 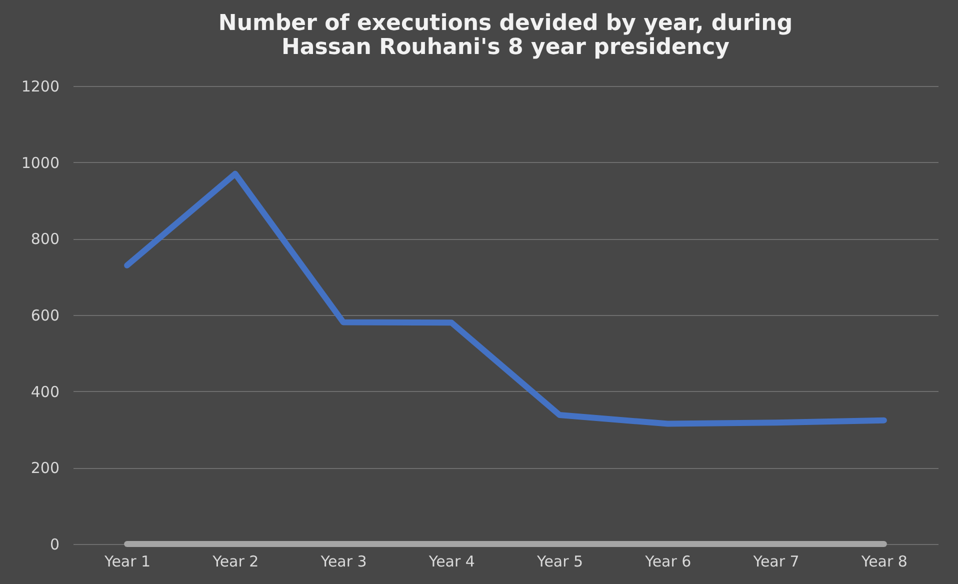 I want to click on y-tick-label: 600, so click(x=45, y=315).